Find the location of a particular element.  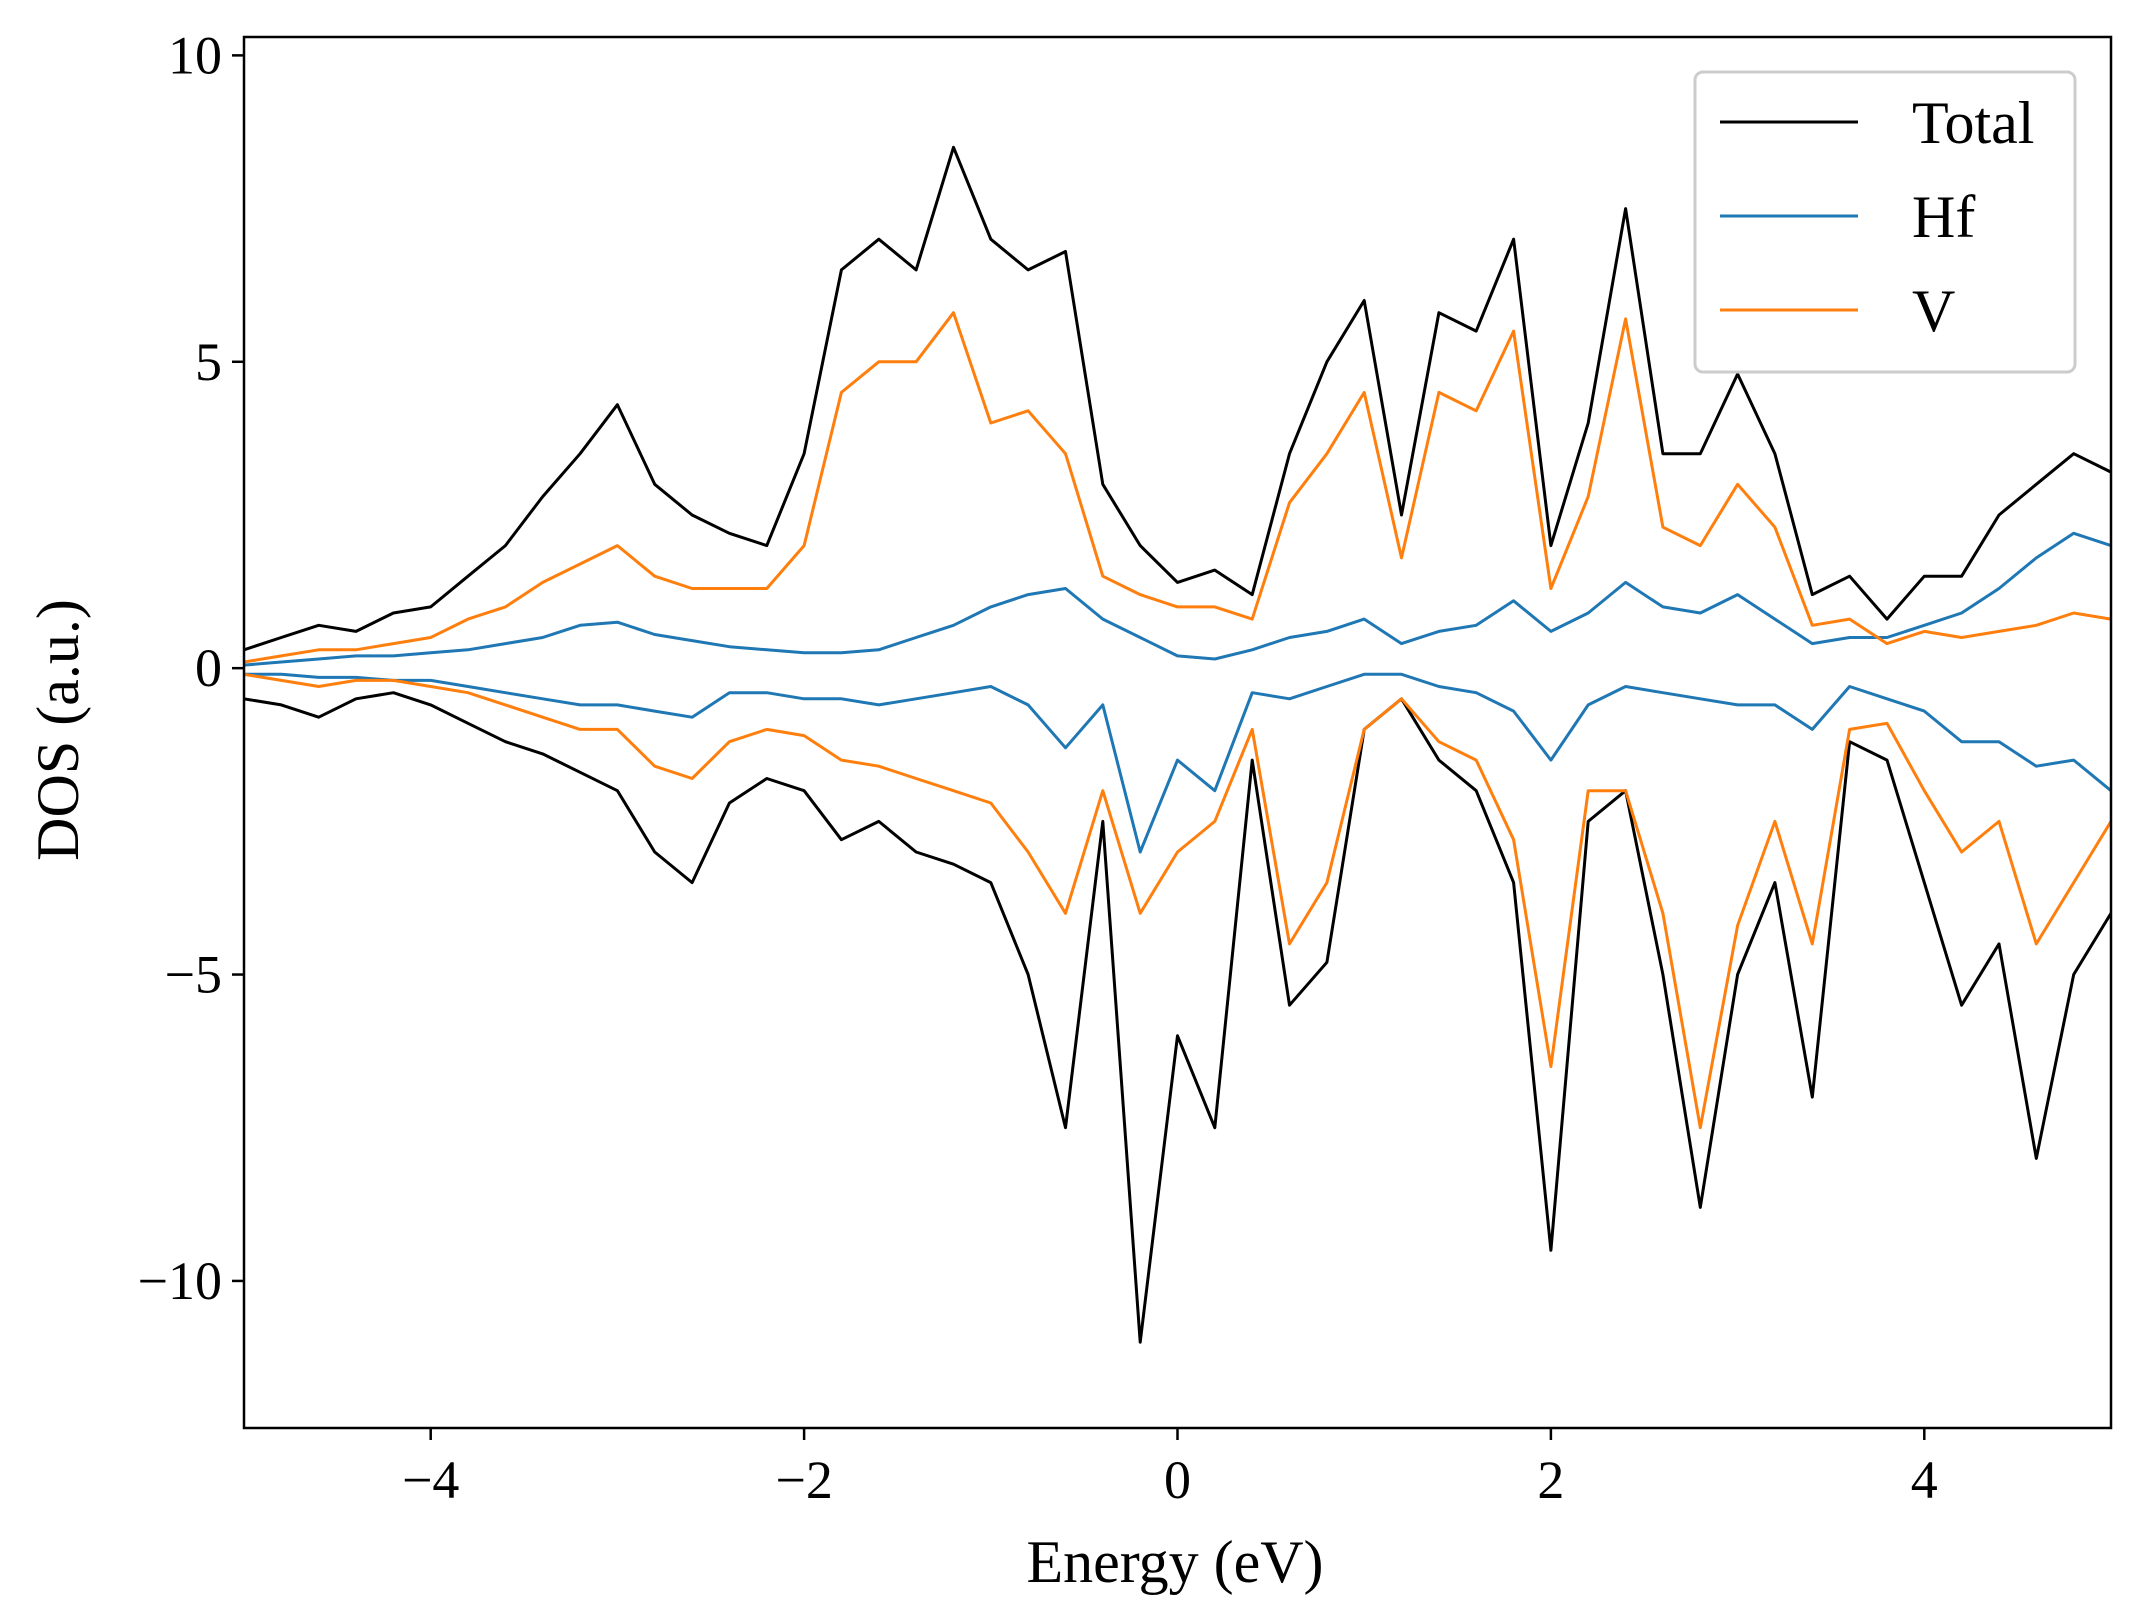

y-tick-label: 10 is located at coordinates (195, 55).